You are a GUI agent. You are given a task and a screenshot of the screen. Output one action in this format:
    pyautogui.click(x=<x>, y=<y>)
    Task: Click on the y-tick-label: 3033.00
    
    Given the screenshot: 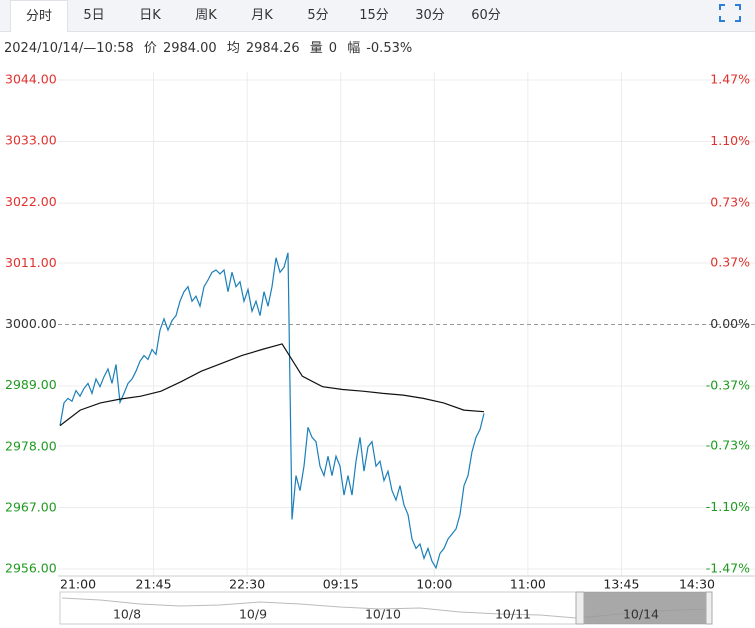 What is the action you would take?
    pyautogui.click(x=31, y=140)
    